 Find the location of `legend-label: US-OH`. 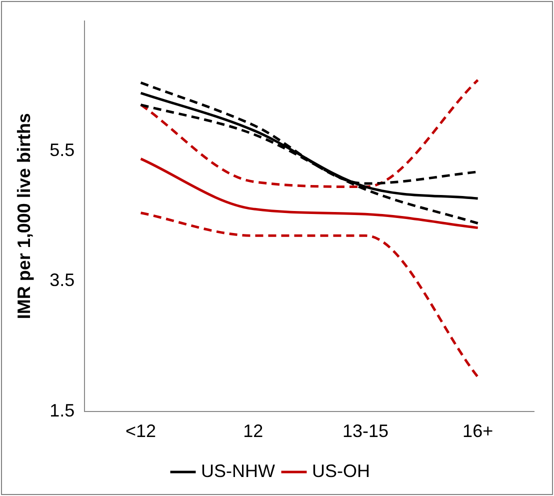

legend-label: US-OH is located at coordinates (341, 470).